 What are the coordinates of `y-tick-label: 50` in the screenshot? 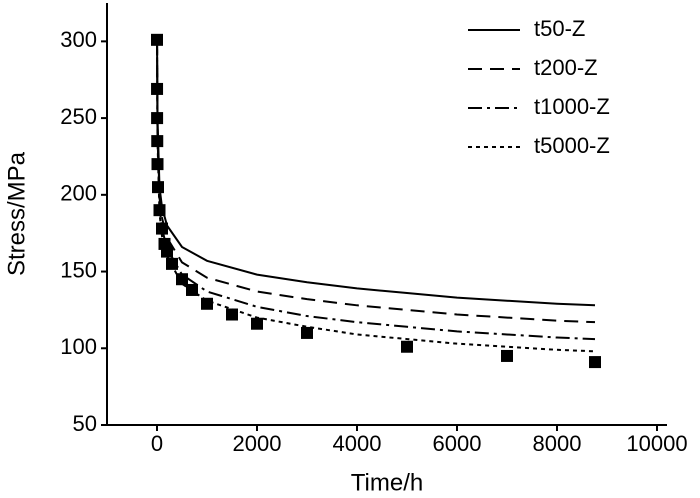 It's located at (85, 423).